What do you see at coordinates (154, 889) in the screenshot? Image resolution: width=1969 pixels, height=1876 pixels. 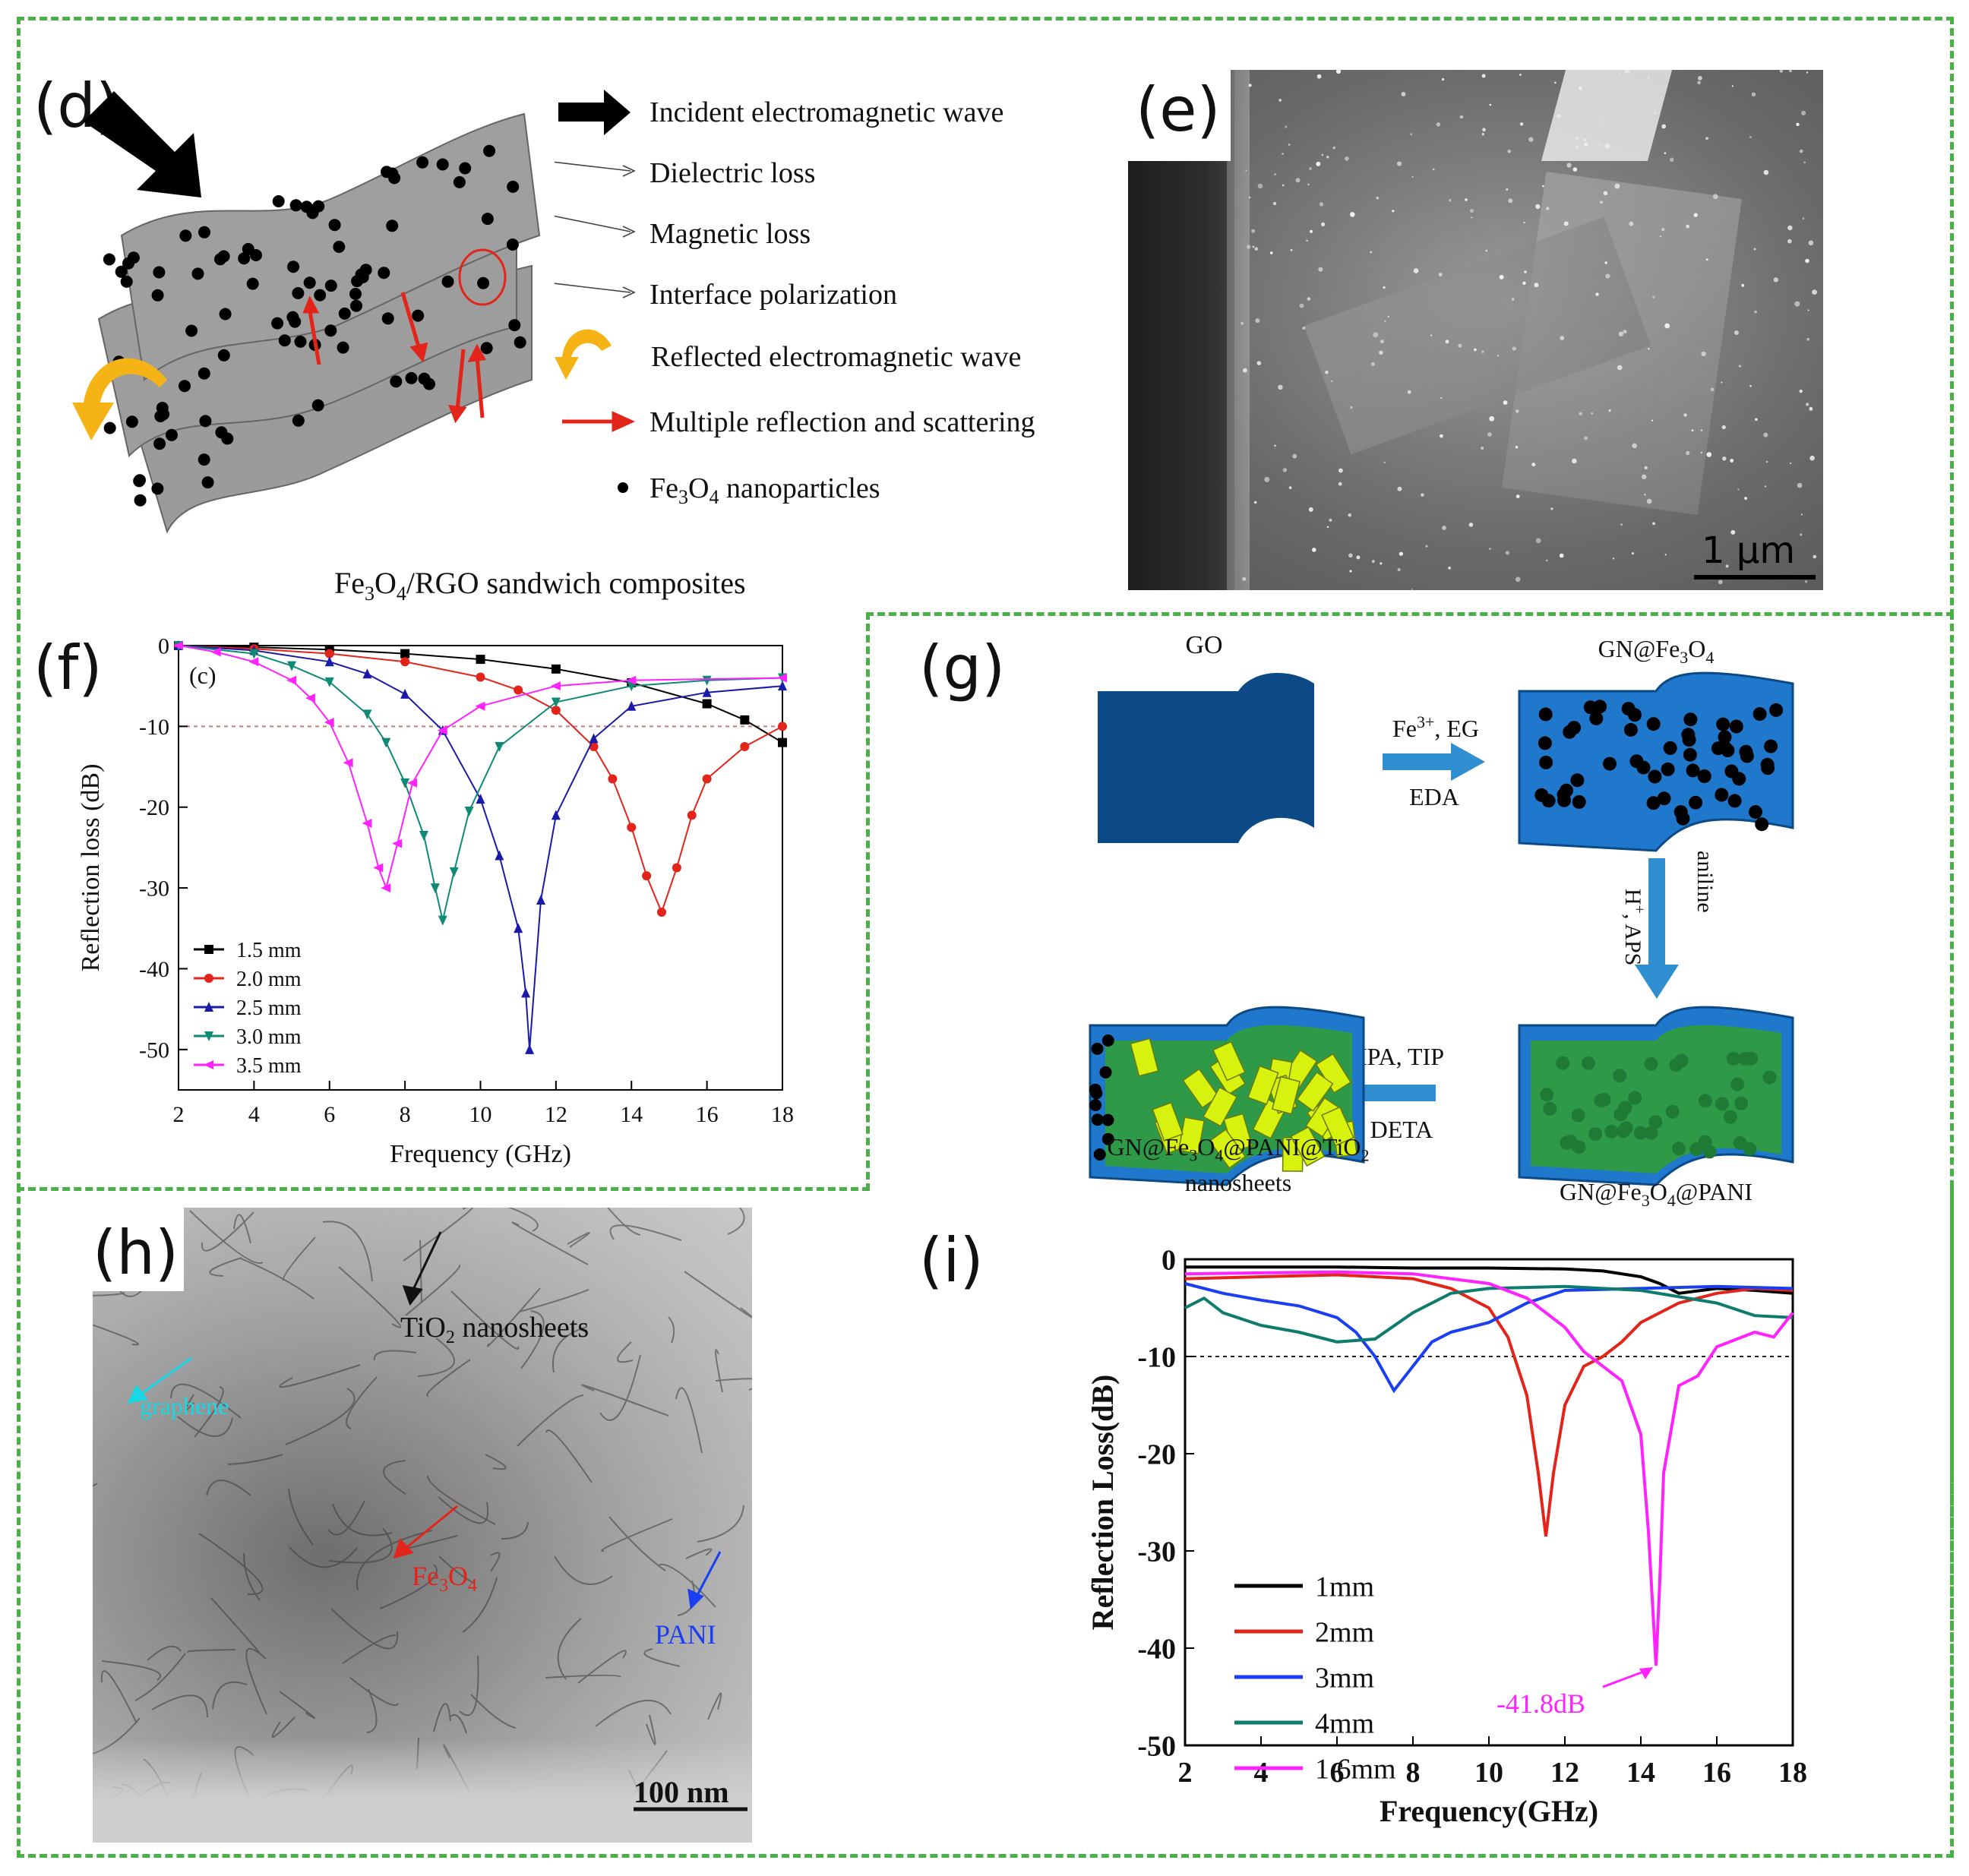 I see `y-tick-label: -30` at bounding box center [154, 889].